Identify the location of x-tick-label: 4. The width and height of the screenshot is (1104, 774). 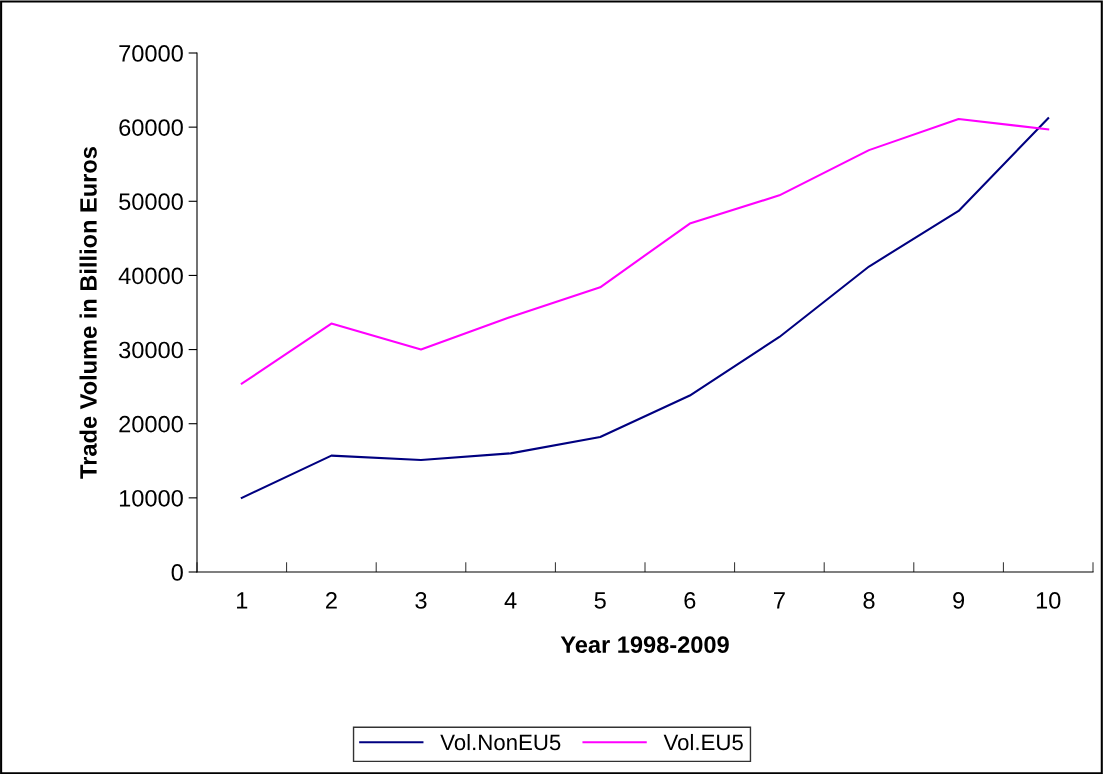
(510, 600).